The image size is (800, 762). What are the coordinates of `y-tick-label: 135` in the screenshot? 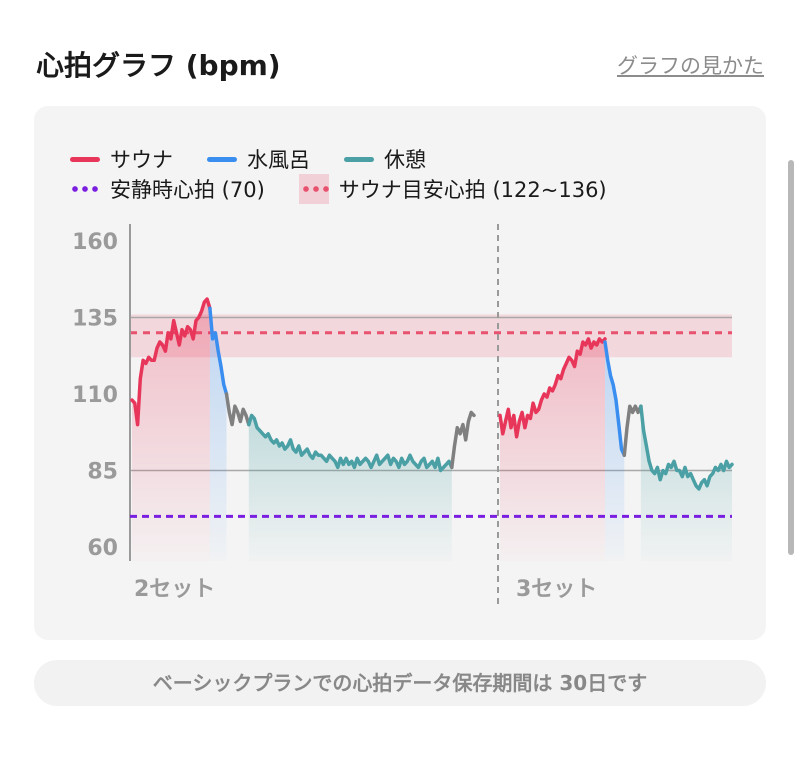 It's located at (95, 319).